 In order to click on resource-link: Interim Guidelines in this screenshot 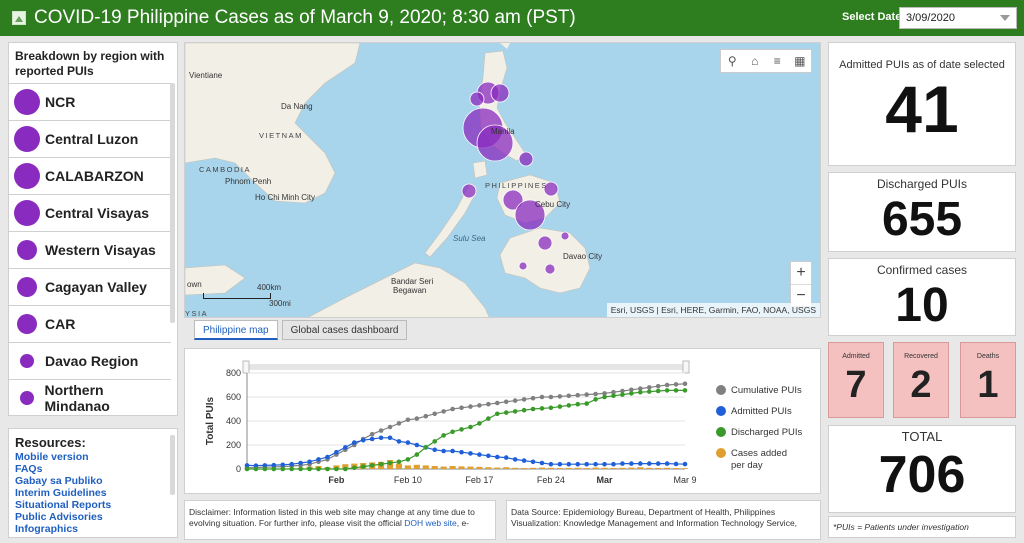, I will do `click(61, 493)`.